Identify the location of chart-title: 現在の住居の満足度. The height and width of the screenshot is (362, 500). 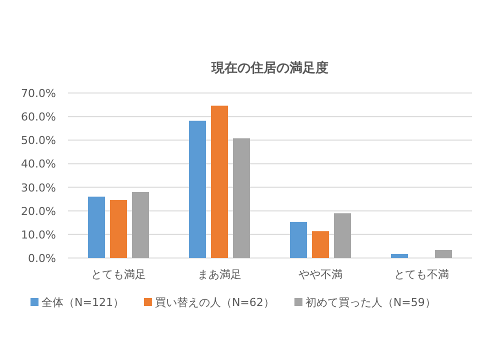
(269, 68).